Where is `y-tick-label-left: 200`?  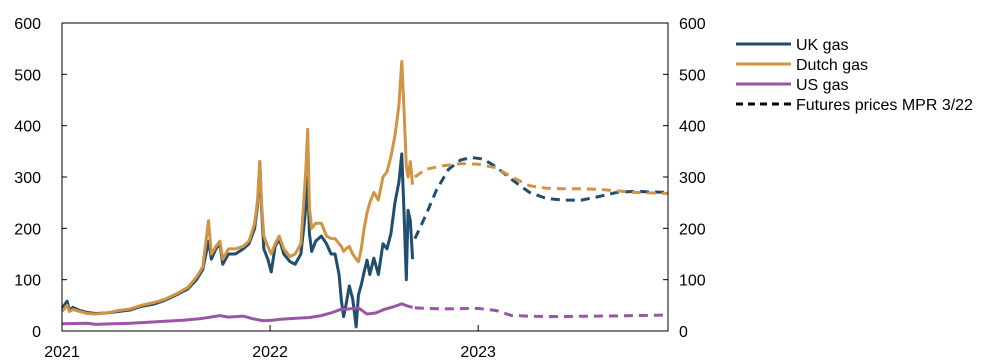
y-tick-label-left: 200 is located at coordinates (27, 229).